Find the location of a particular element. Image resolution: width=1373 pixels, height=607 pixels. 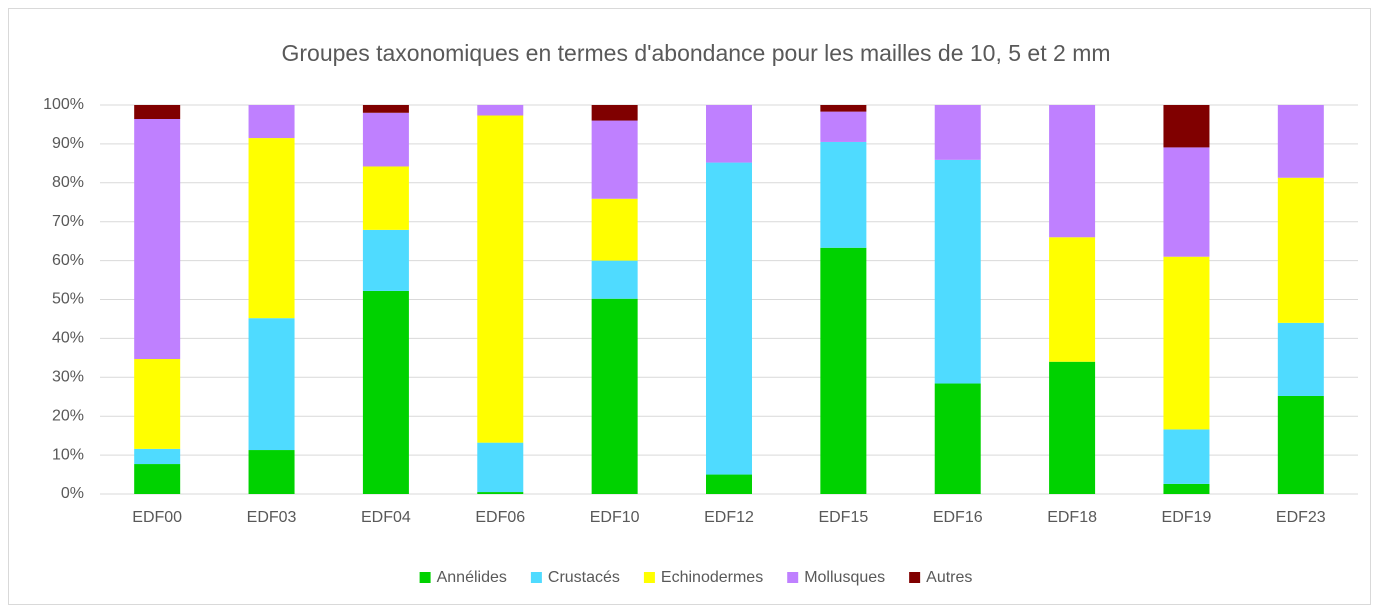

x-tick-label: EDF06 is located at coordinates (500, 517).